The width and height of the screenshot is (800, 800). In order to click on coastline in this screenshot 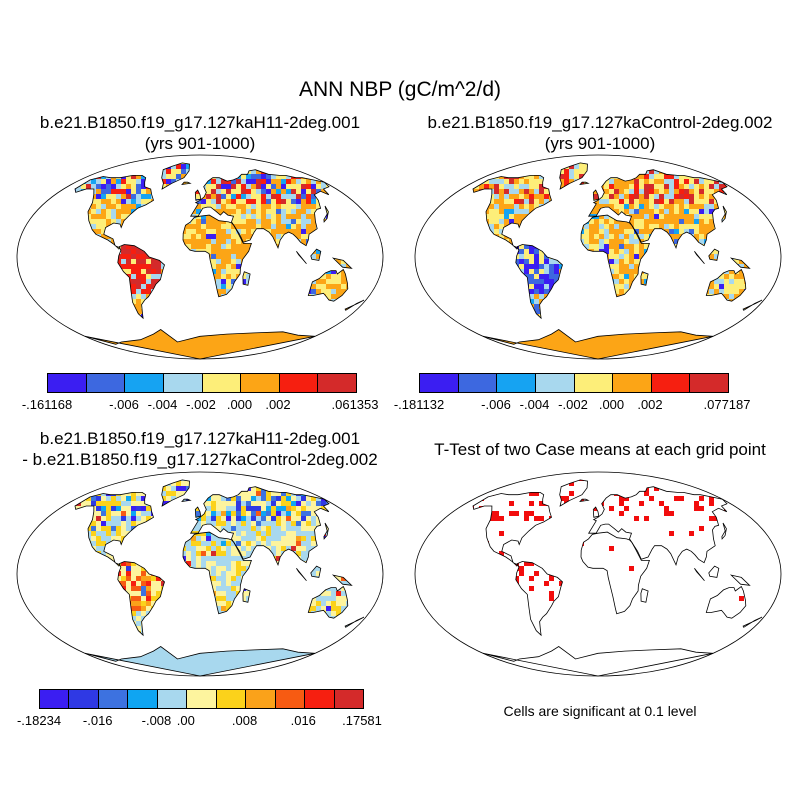, I will do `click(259, 209)`.